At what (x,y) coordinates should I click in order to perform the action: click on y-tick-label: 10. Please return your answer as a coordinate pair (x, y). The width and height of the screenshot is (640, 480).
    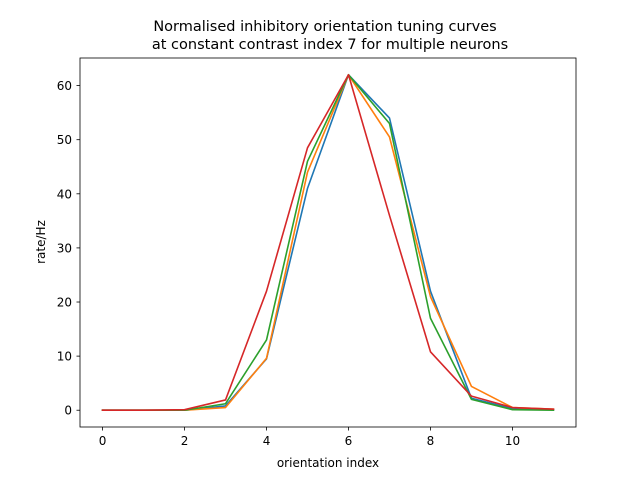
    Looking at the image, I should click on (64, 357).